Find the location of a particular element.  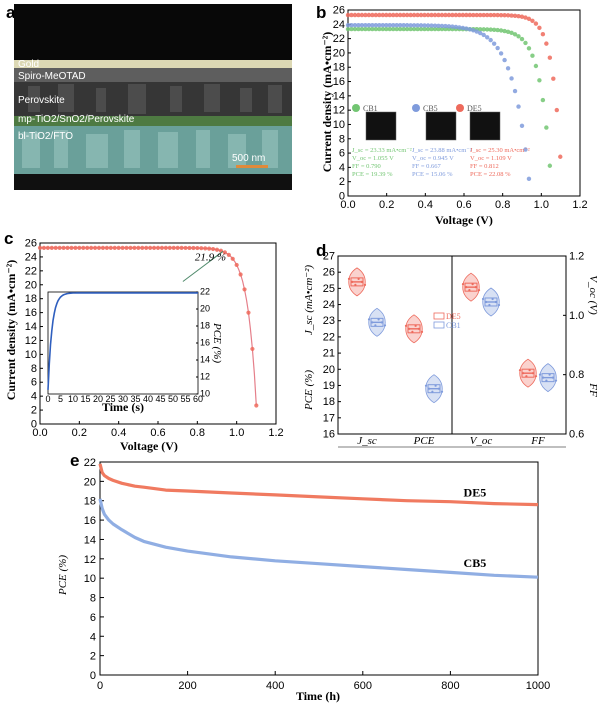

panel-b-ytick-label: 16 is located at coordinates (339, 82).